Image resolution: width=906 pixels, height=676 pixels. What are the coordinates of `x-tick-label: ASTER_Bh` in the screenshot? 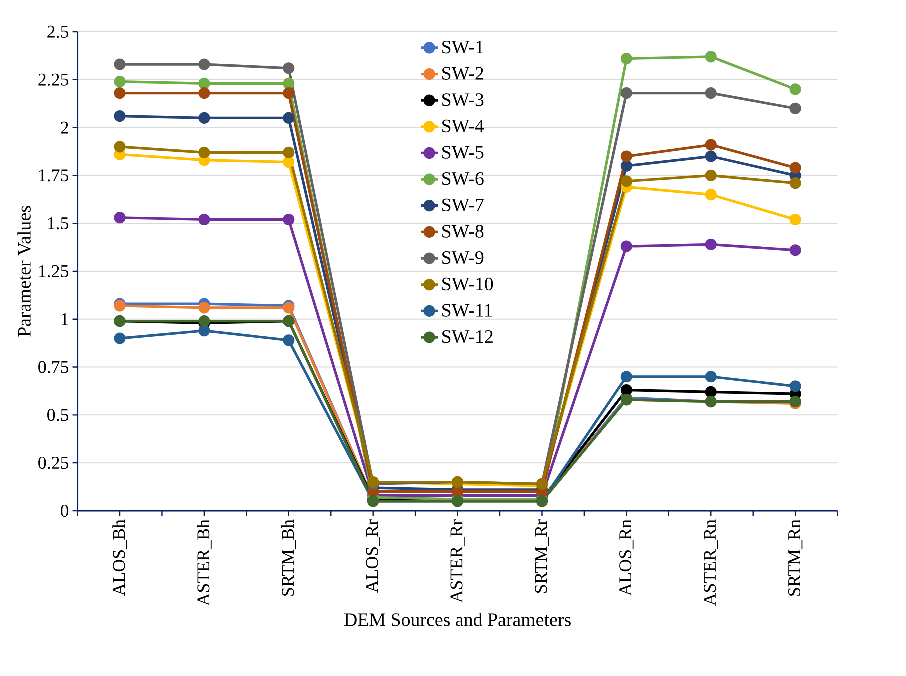 It's located at (204, 563).